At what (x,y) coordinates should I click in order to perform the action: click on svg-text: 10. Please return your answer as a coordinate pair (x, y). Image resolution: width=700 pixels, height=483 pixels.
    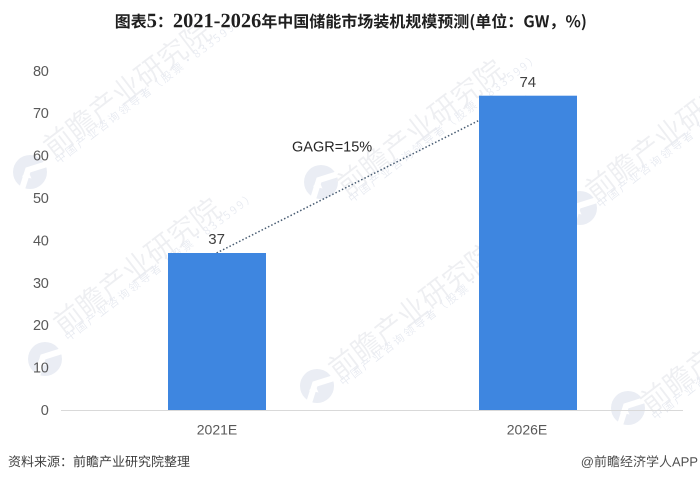
    Looking at the image, I should click on (41, 369).